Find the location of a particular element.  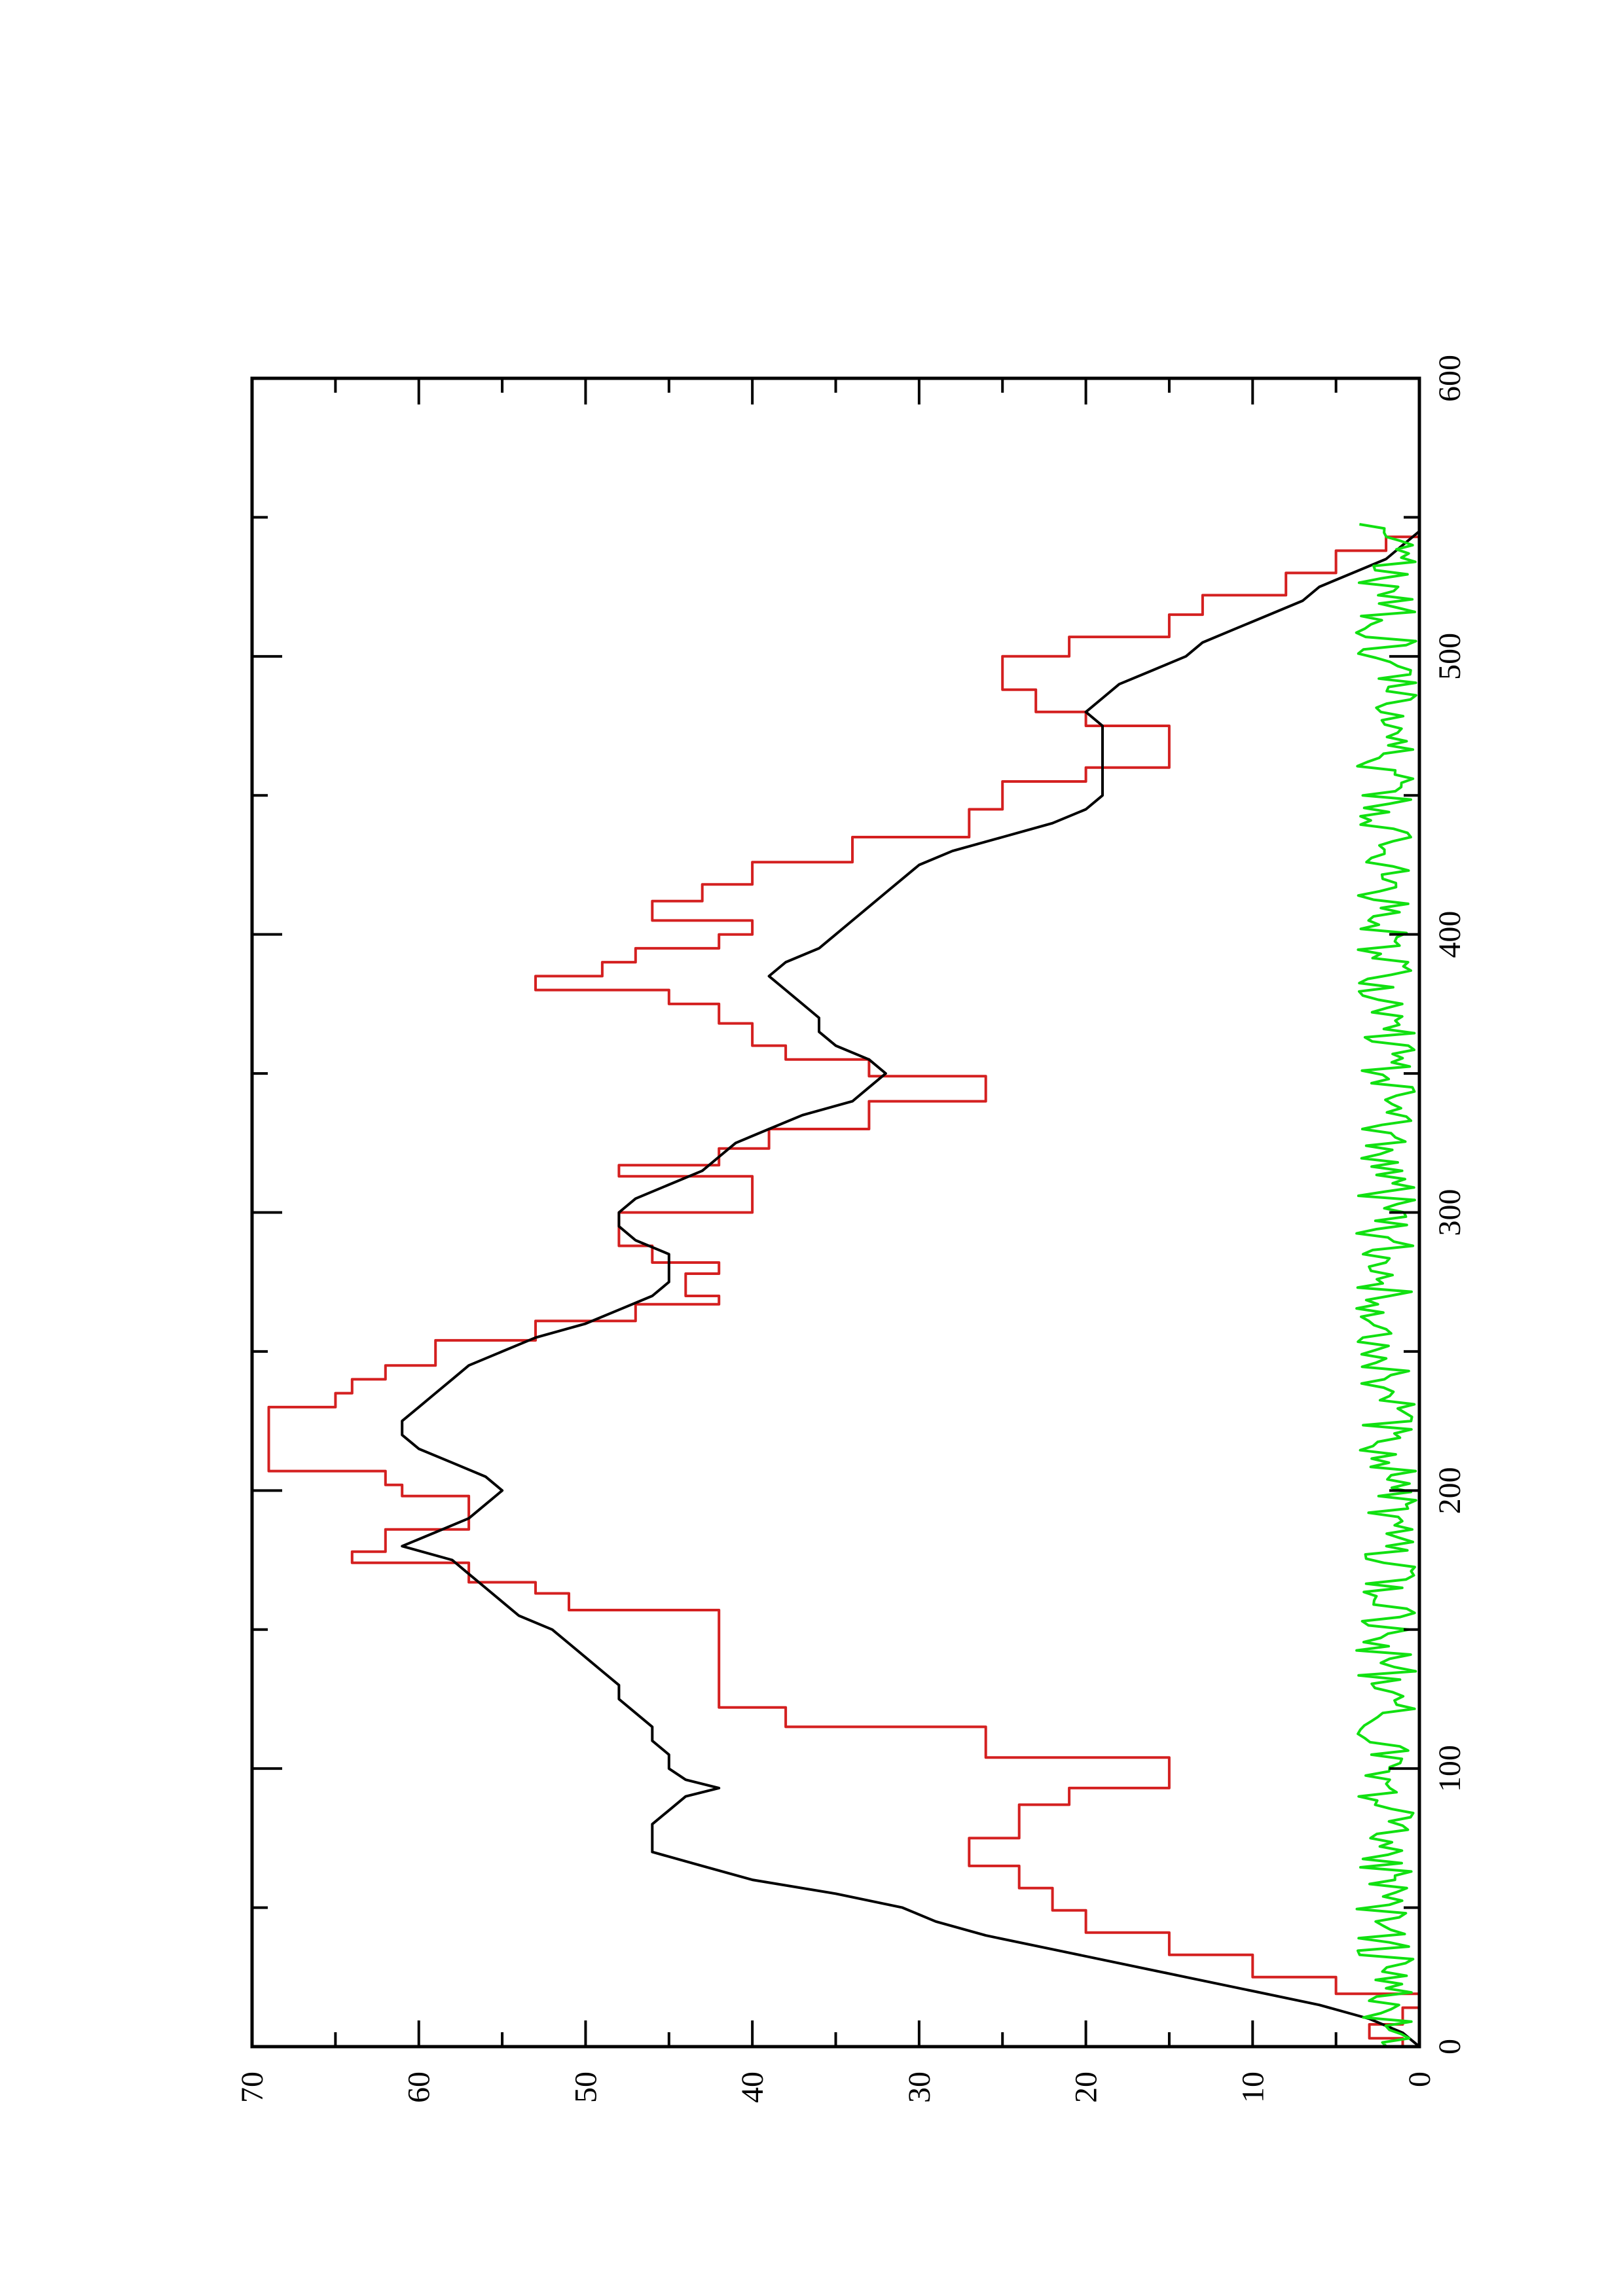

x-tick-label: 200 is located at coordinates (1449, 1490).